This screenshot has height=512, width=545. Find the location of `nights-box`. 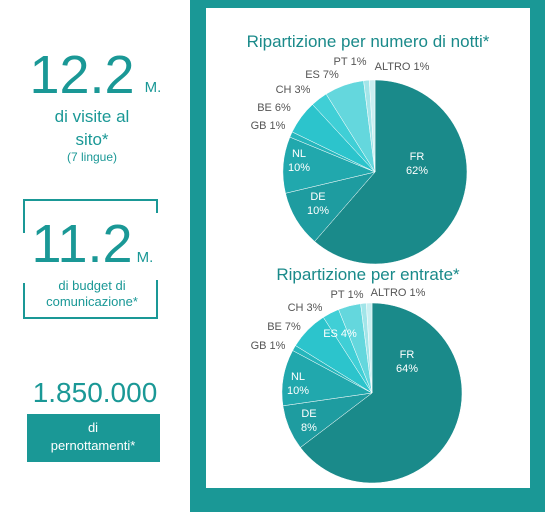

nights-box is located at coordinates (93, 438).